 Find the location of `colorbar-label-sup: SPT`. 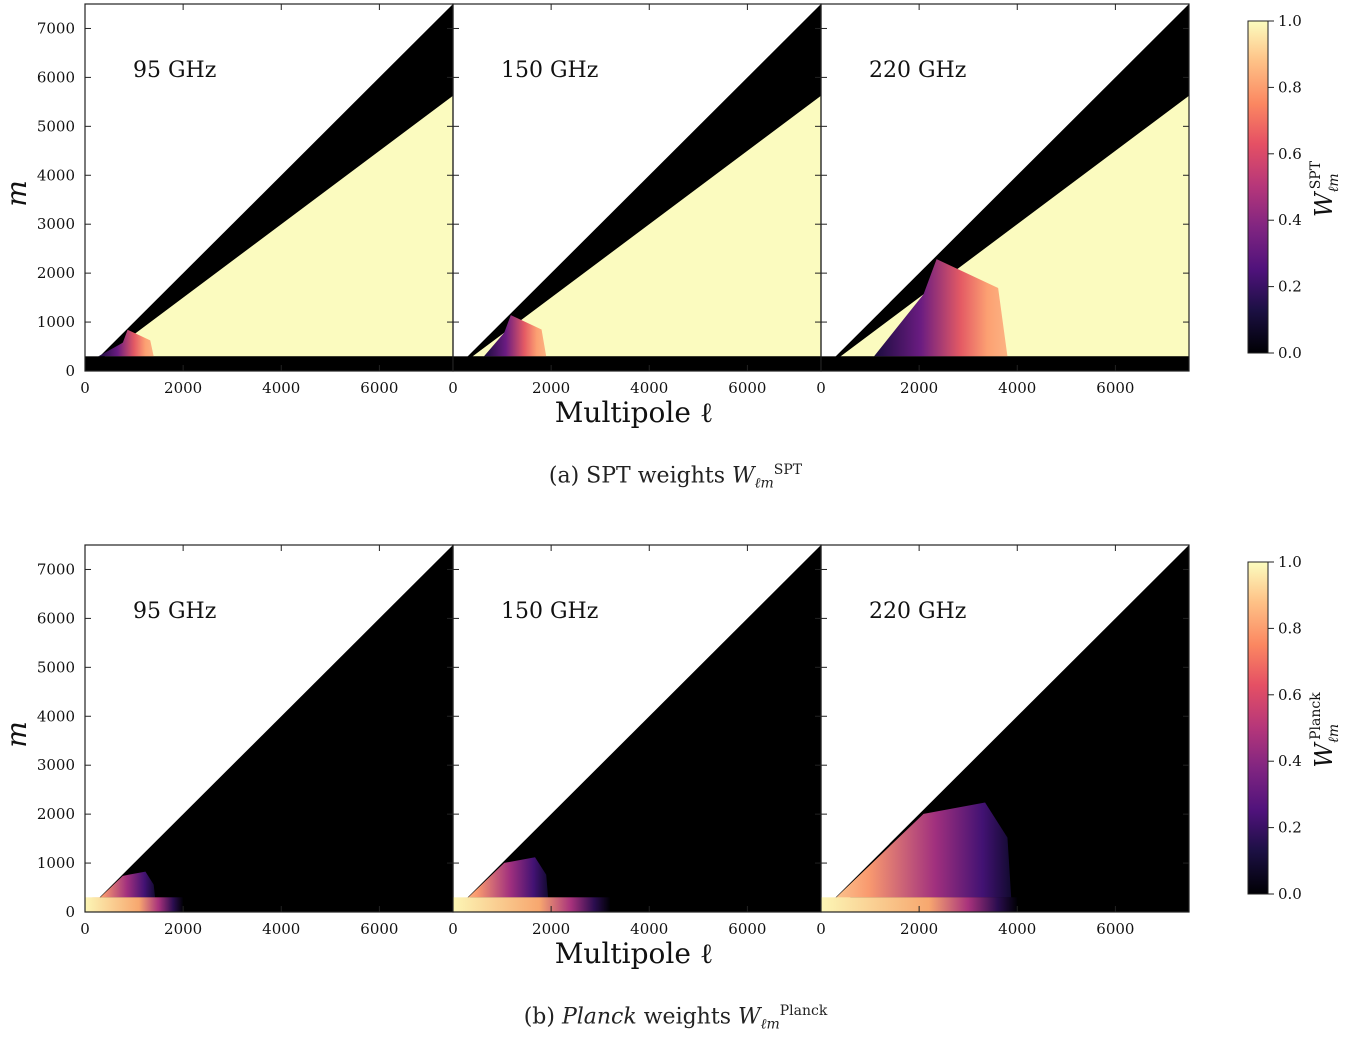

colorbar-label-sup: SPT is located at coordinates (1316, 174).